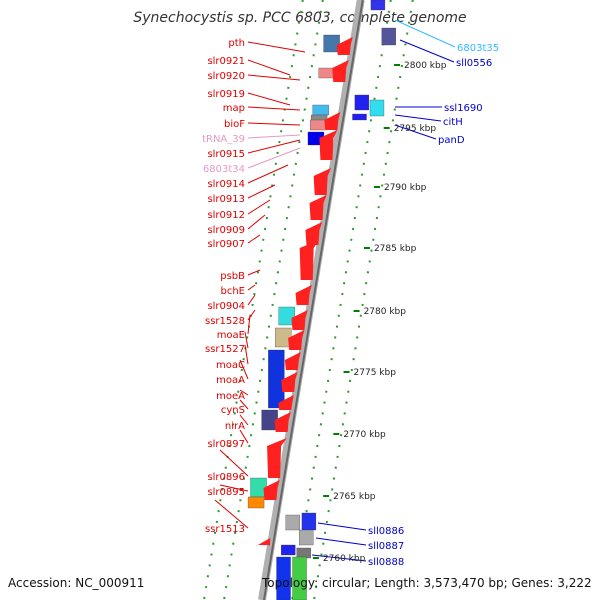 This screenshot has height=600, width=600. I want to click on gene-label: 6803t34, so click(224, 169).